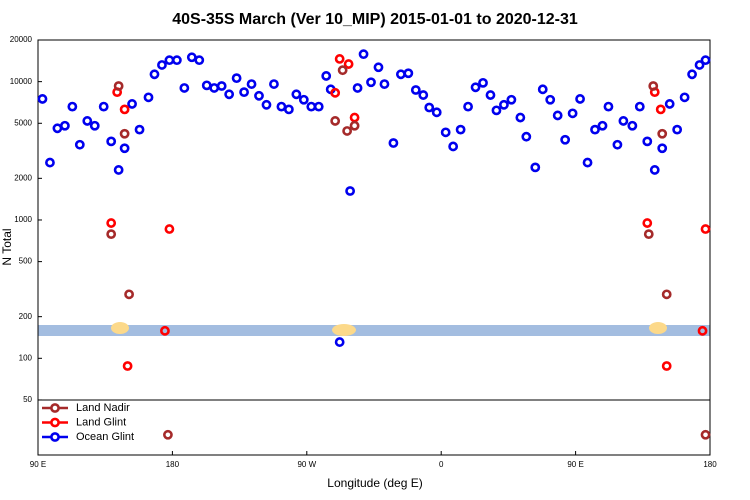  Describe the element at coordinates (105, 437) in the screenshot. I see `legend-label: Ocean Glint` at that location.